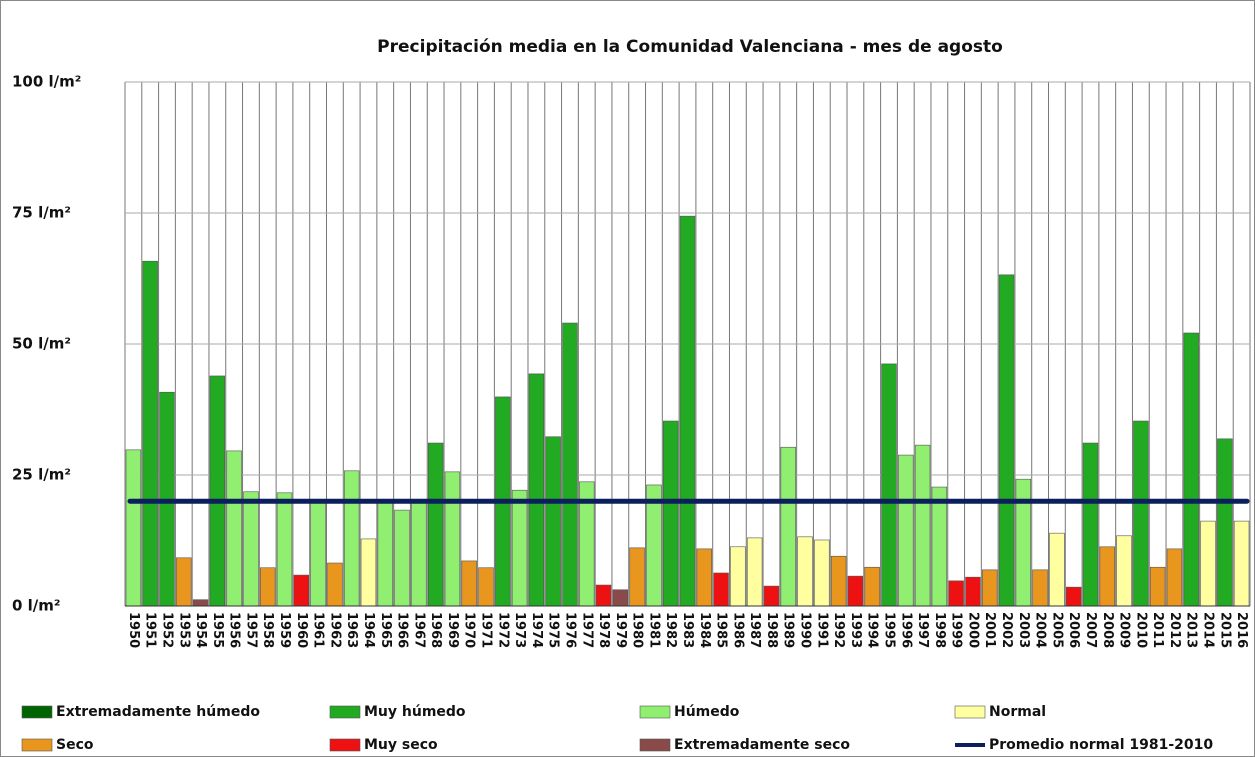 This screenshot has width=1255, height=757. Describe the element at coordinates (704, 630) in the screenshot. I see `x-tick-label: 1984` at that location.